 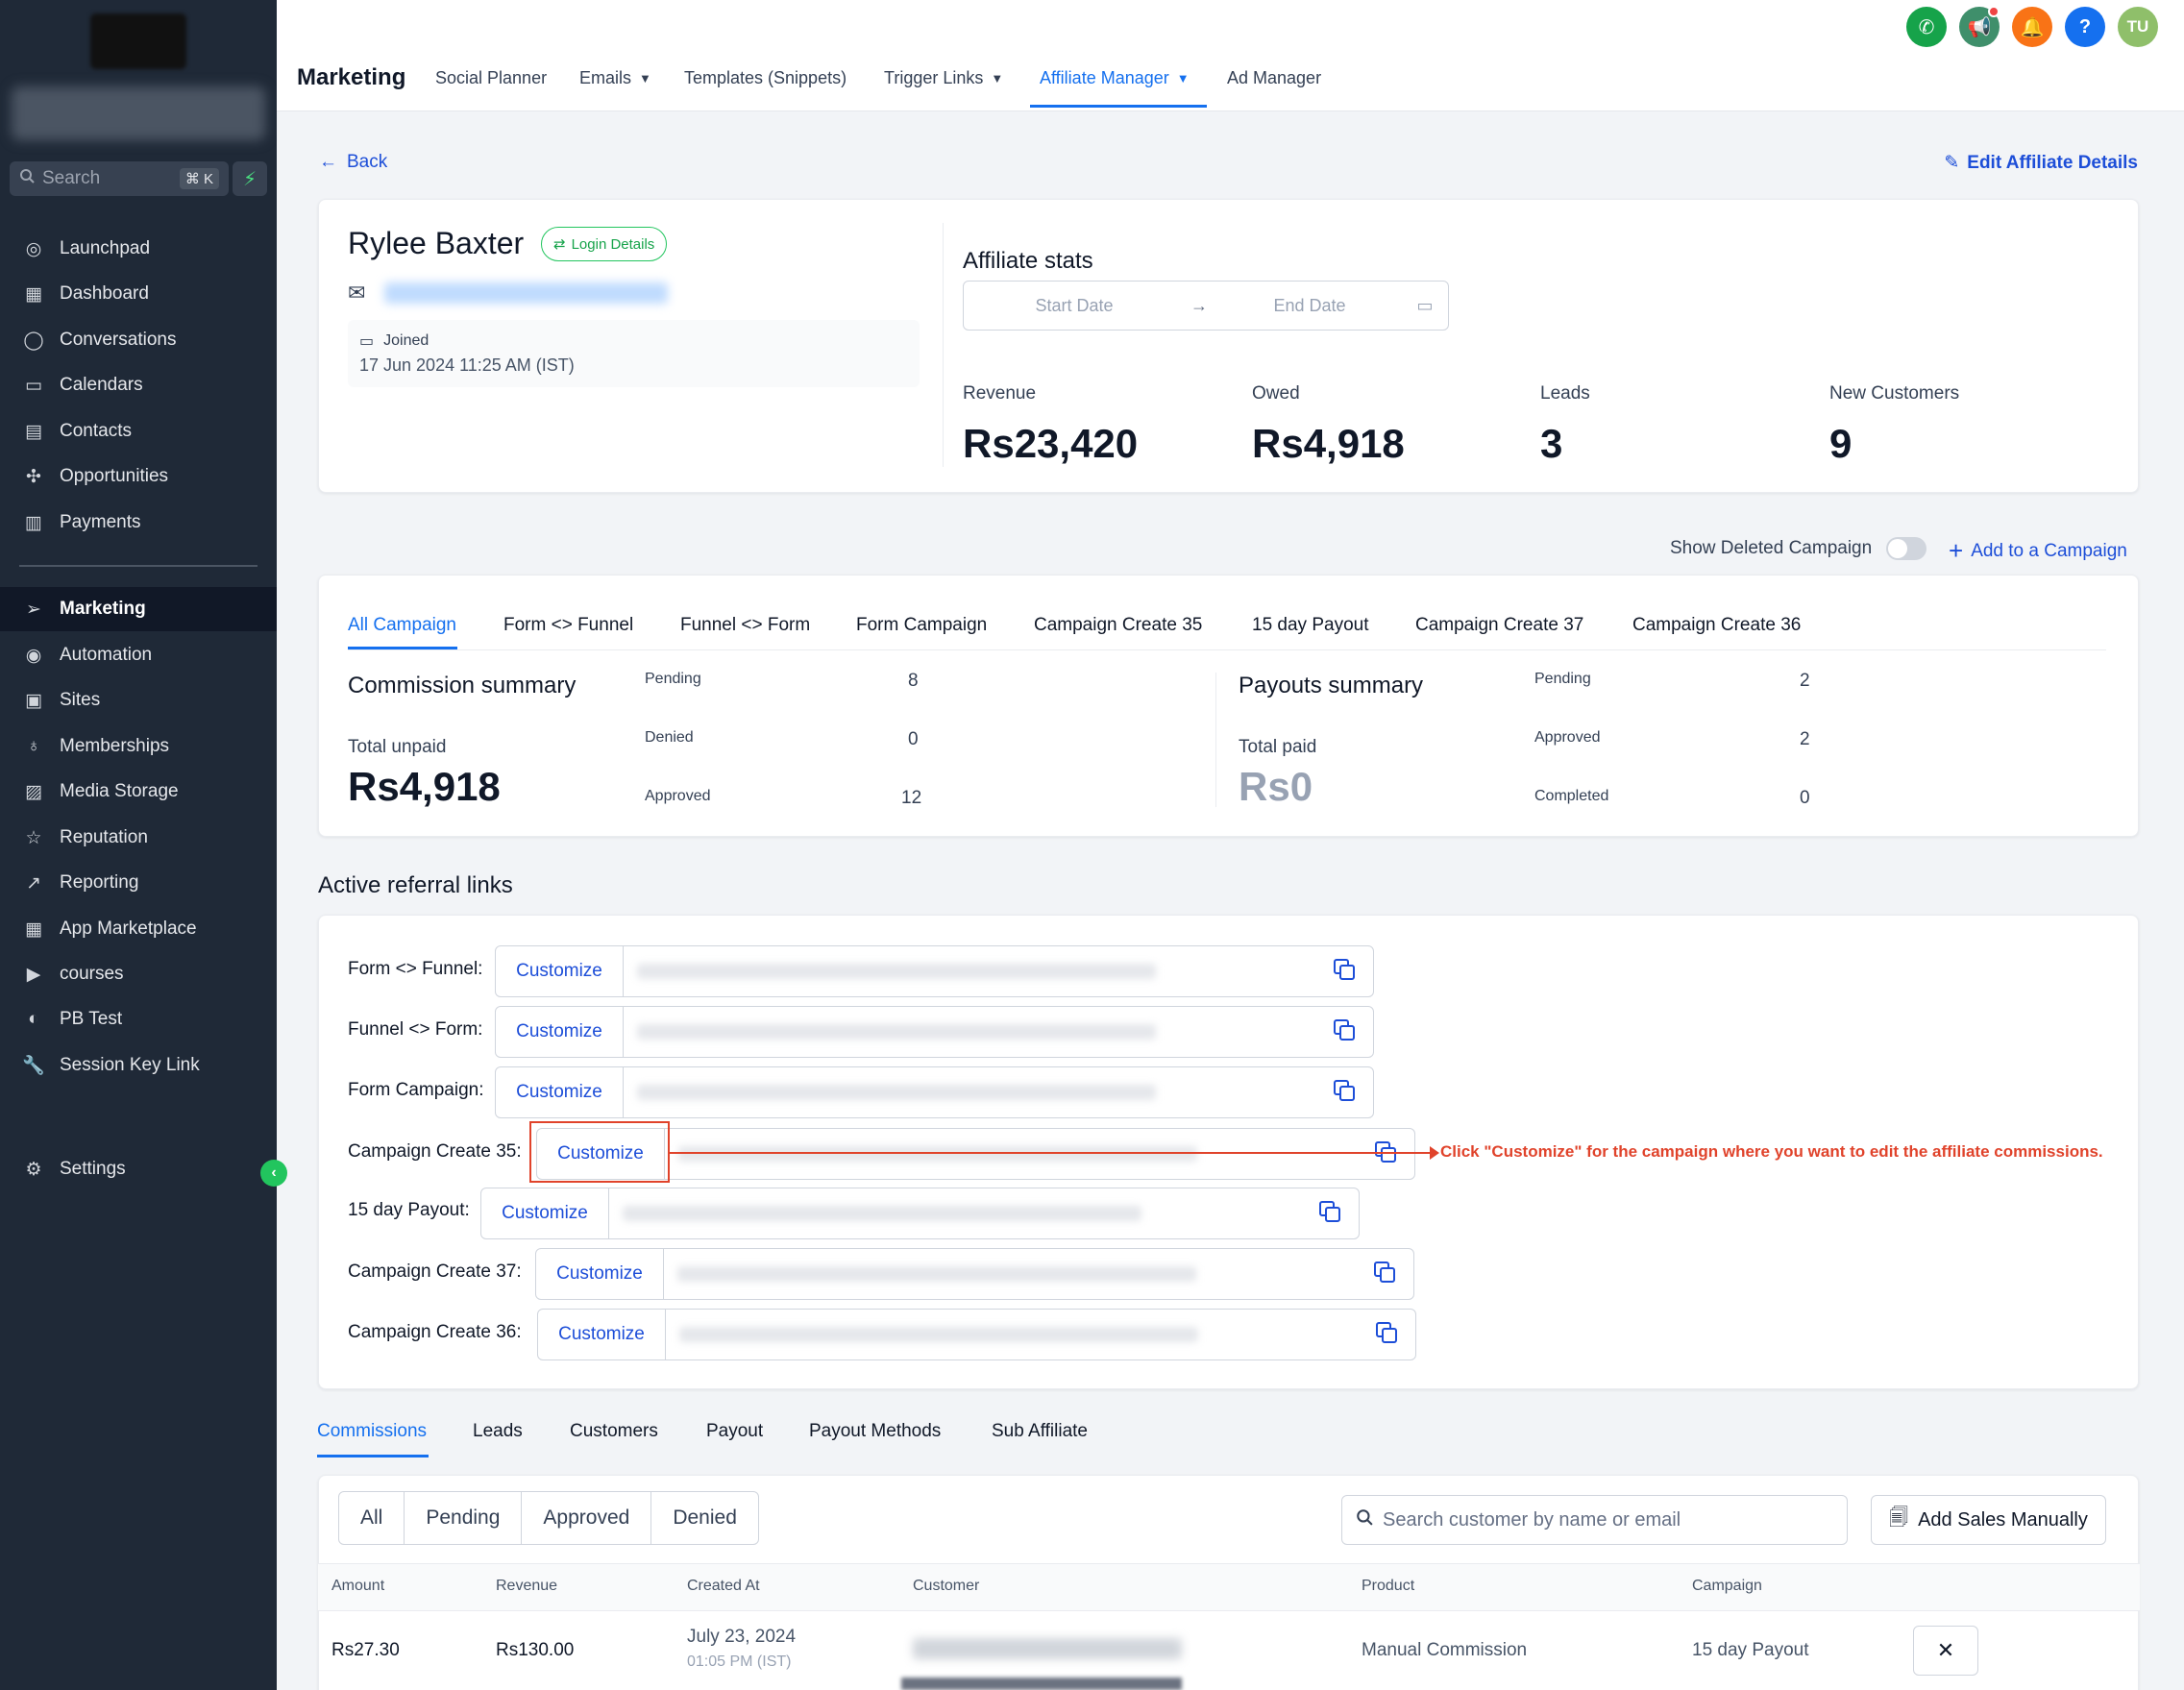 What do you see at coordinates (358, 1586) in the screenshot?
I see `column-header-amount: Amount` at bounding box center [358, 1586].